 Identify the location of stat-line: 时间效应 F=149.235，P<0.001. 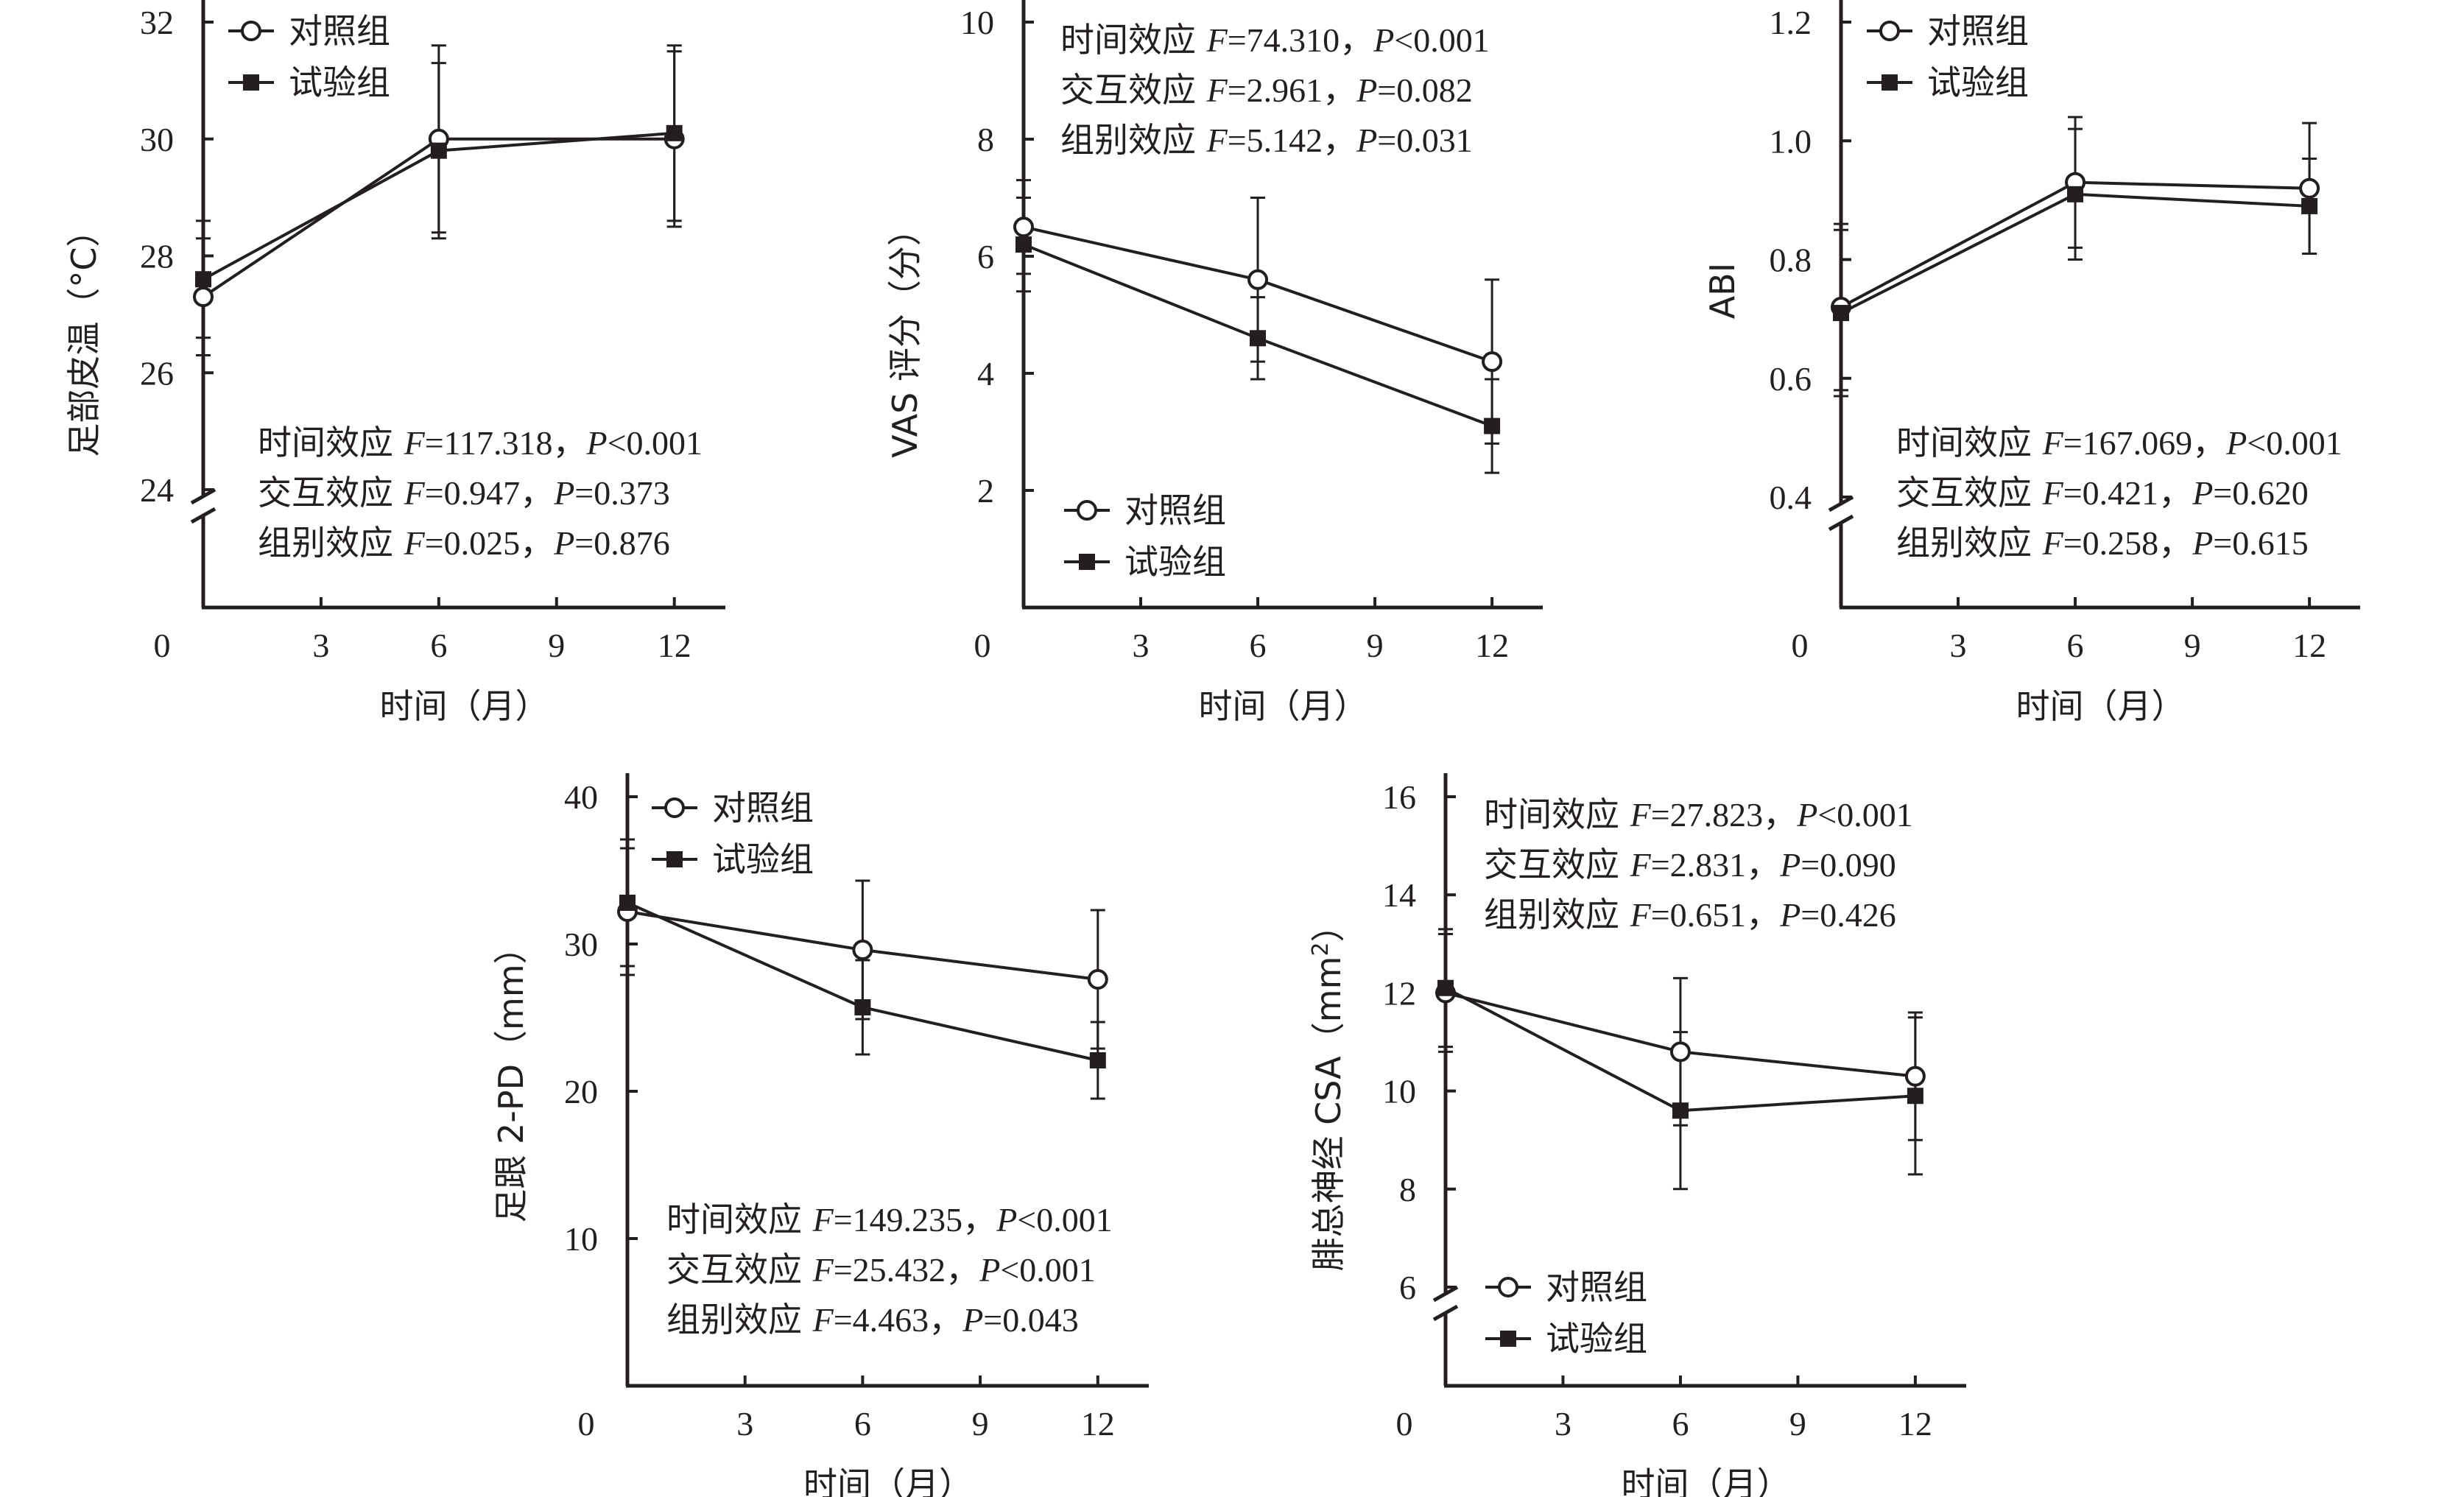
(890, 1219).